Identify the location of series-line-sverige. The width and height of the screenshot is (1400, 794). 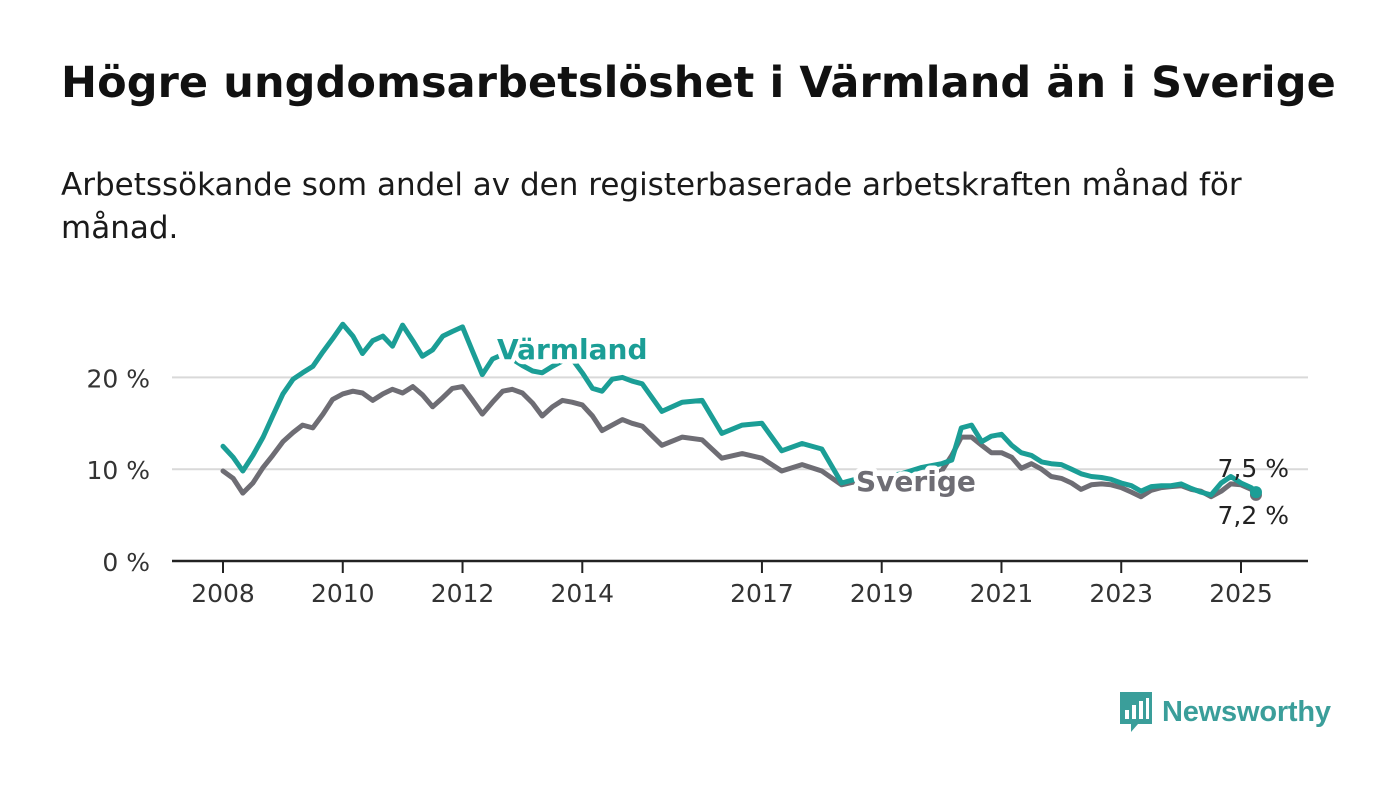
(739, 442).